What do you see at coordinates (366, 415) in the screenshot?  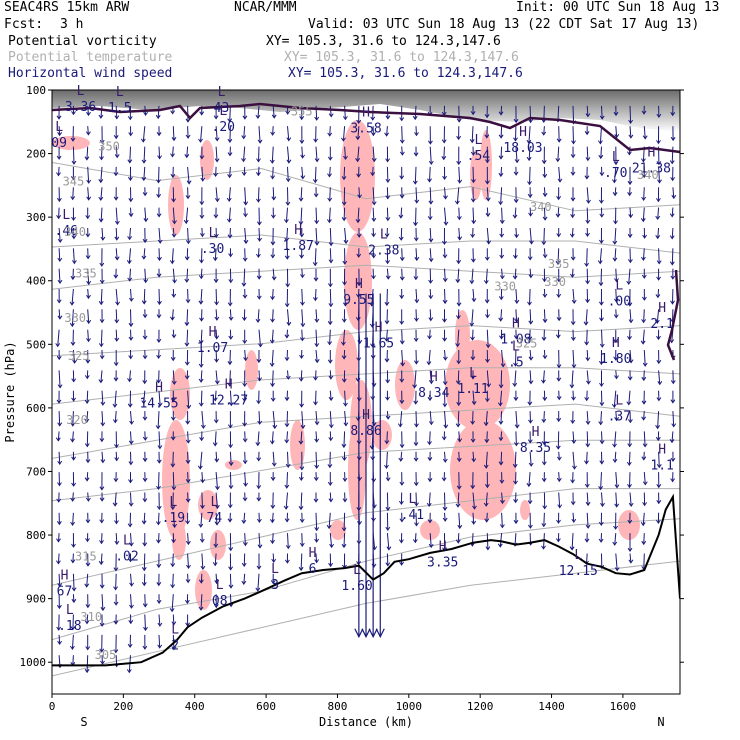 I see `extremum-type-label: H` at bounding box center [366, 415].